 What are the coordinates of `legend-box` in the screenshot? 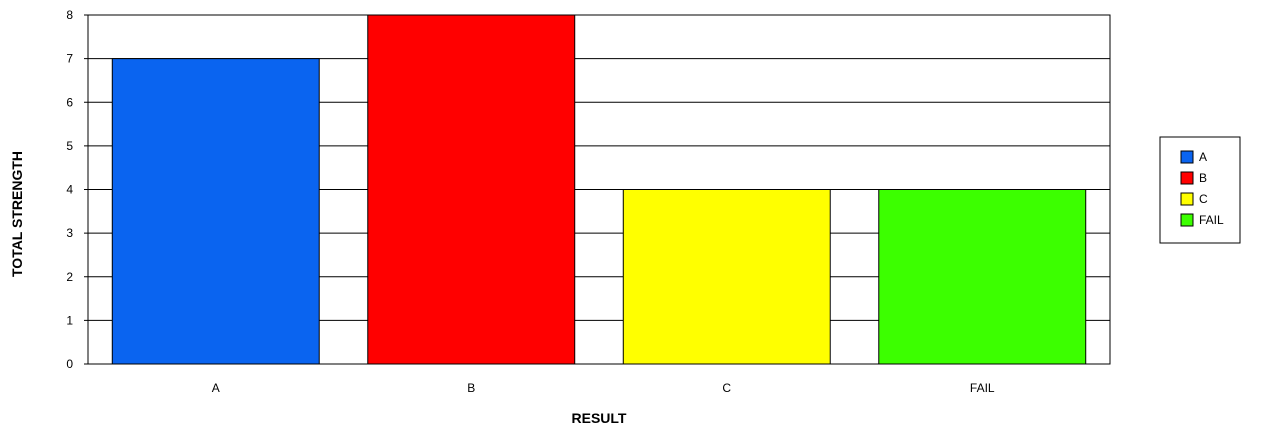 It's located at (1200, 190).